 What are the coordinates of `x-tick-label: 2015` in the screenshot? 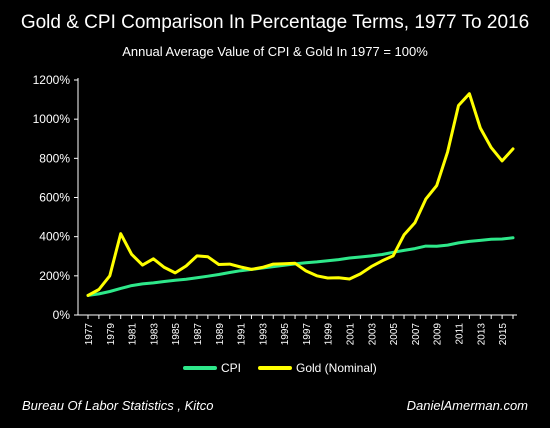 It's located at (503, 334).